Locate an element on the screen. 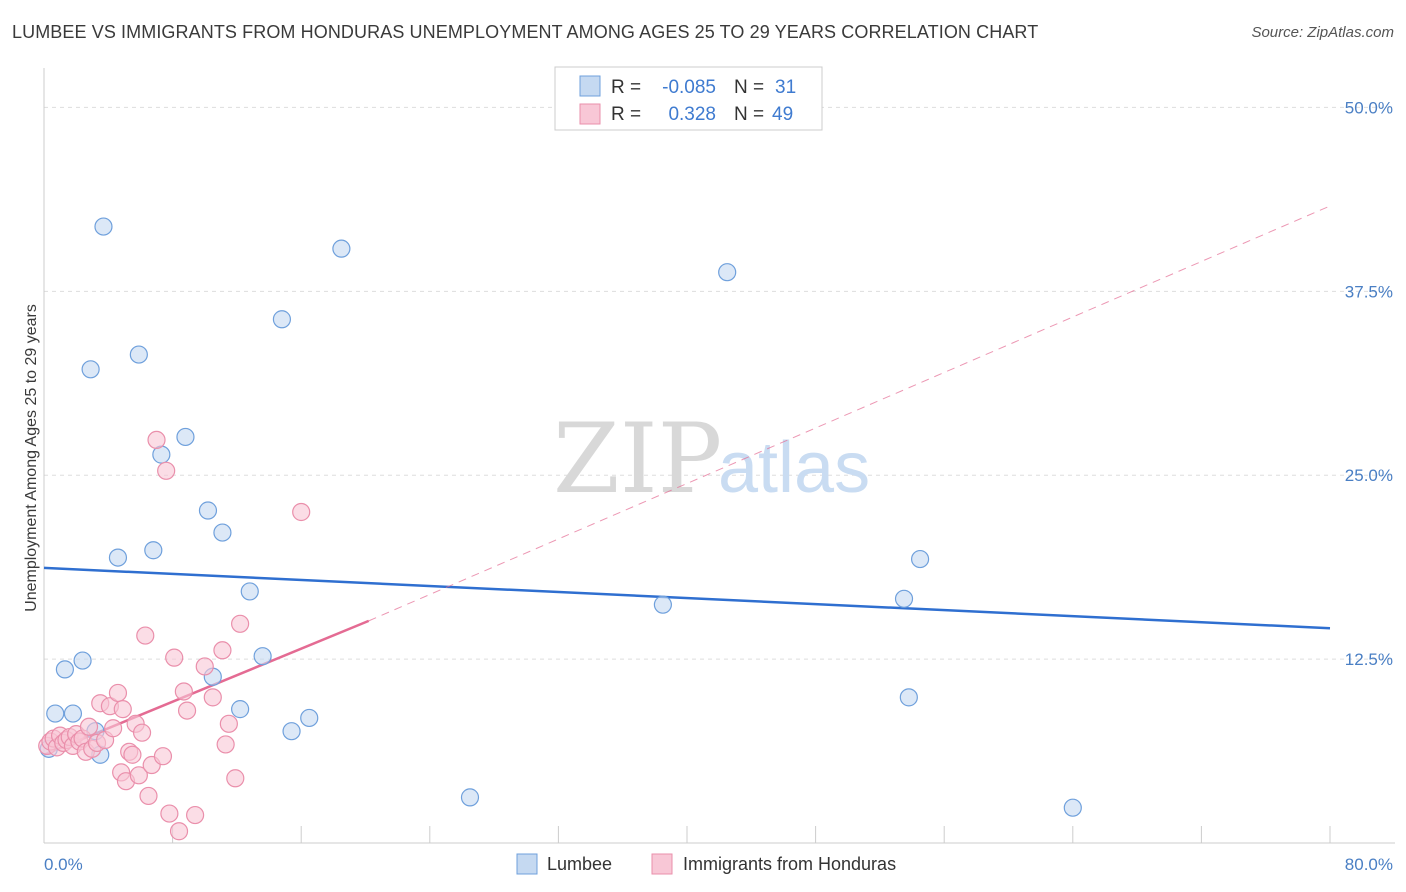  y-tick-label: 25.0% is located at coordinates (1369, 475).